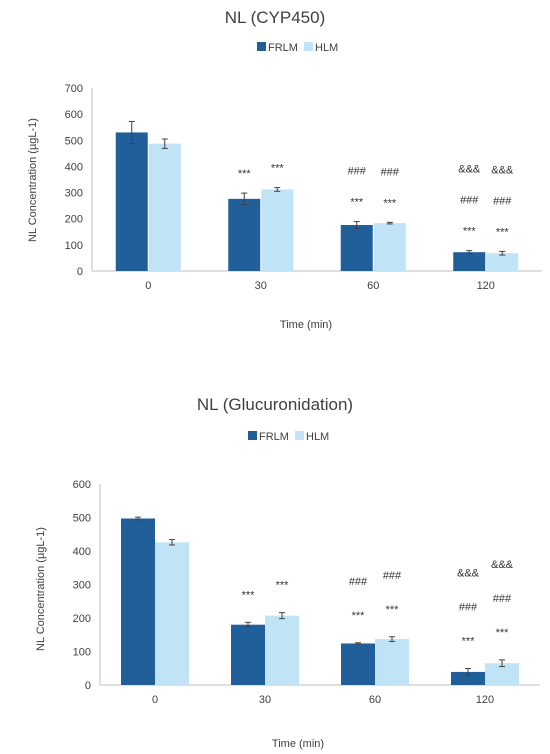 The image size is (550, 754). Describe the element at coordinates (275, 17) in the screenshot. I see `chart-title: NL (CYP450)` at that location.